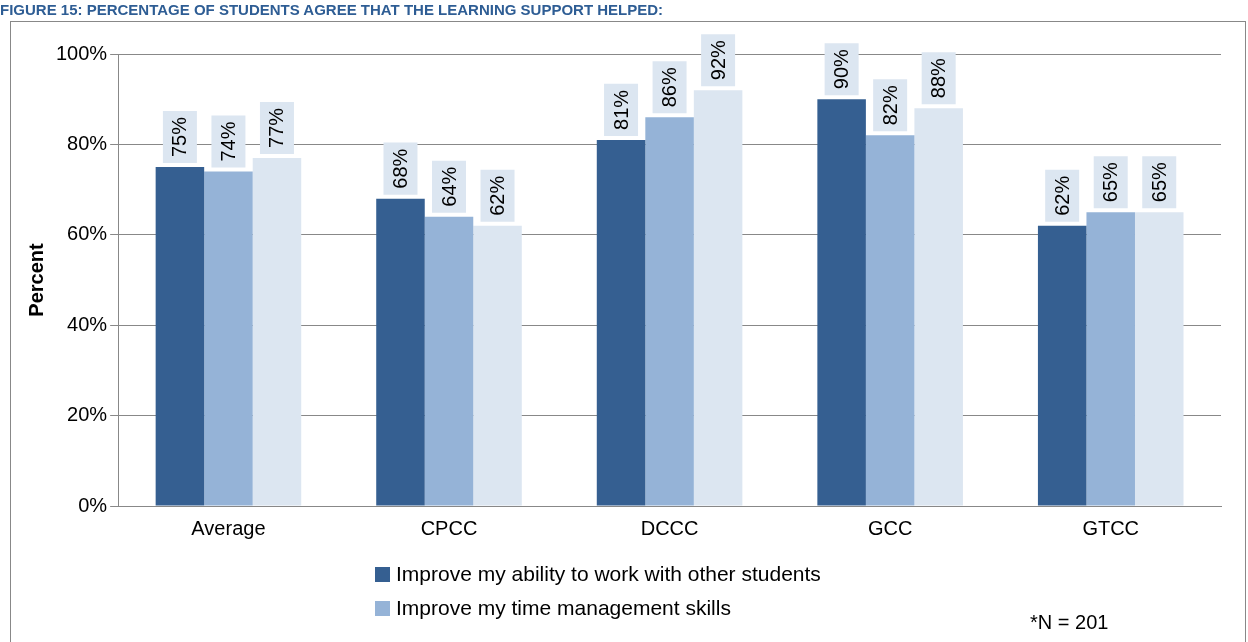 The image size is (1248, 642). Describe the element at coordinates (400, 168) in the screenshot. I see `data-label: 68%` at that location.